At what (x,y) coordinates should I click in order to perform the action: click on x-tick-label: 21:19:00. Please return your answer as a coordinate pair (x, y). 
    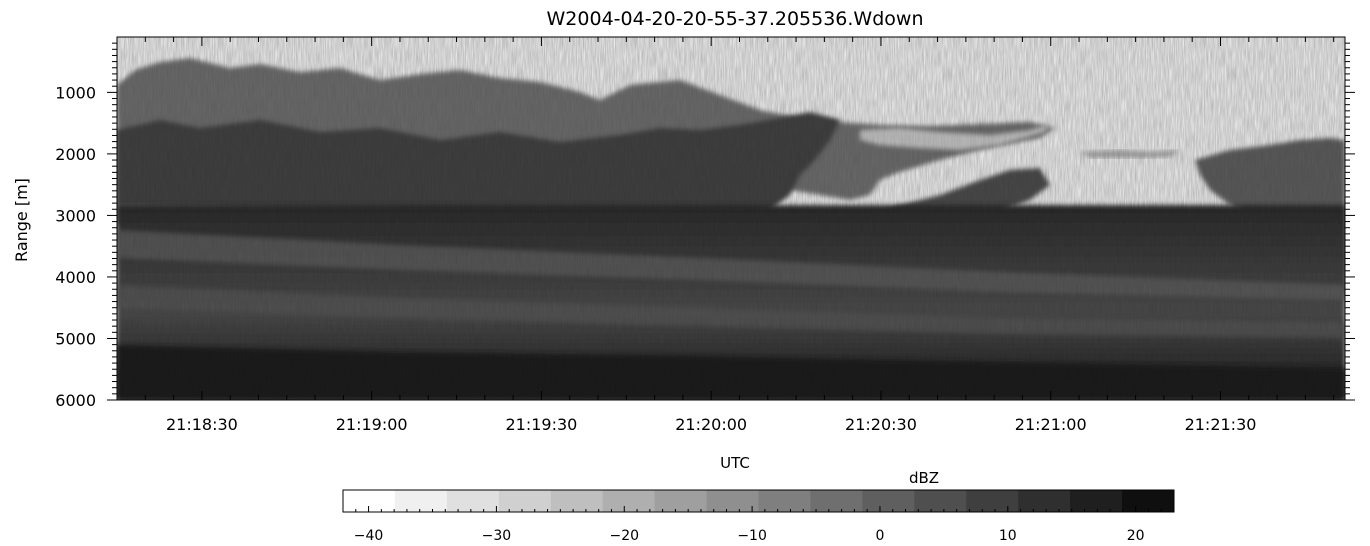
    Looking at the image, I should click on (372, 424).